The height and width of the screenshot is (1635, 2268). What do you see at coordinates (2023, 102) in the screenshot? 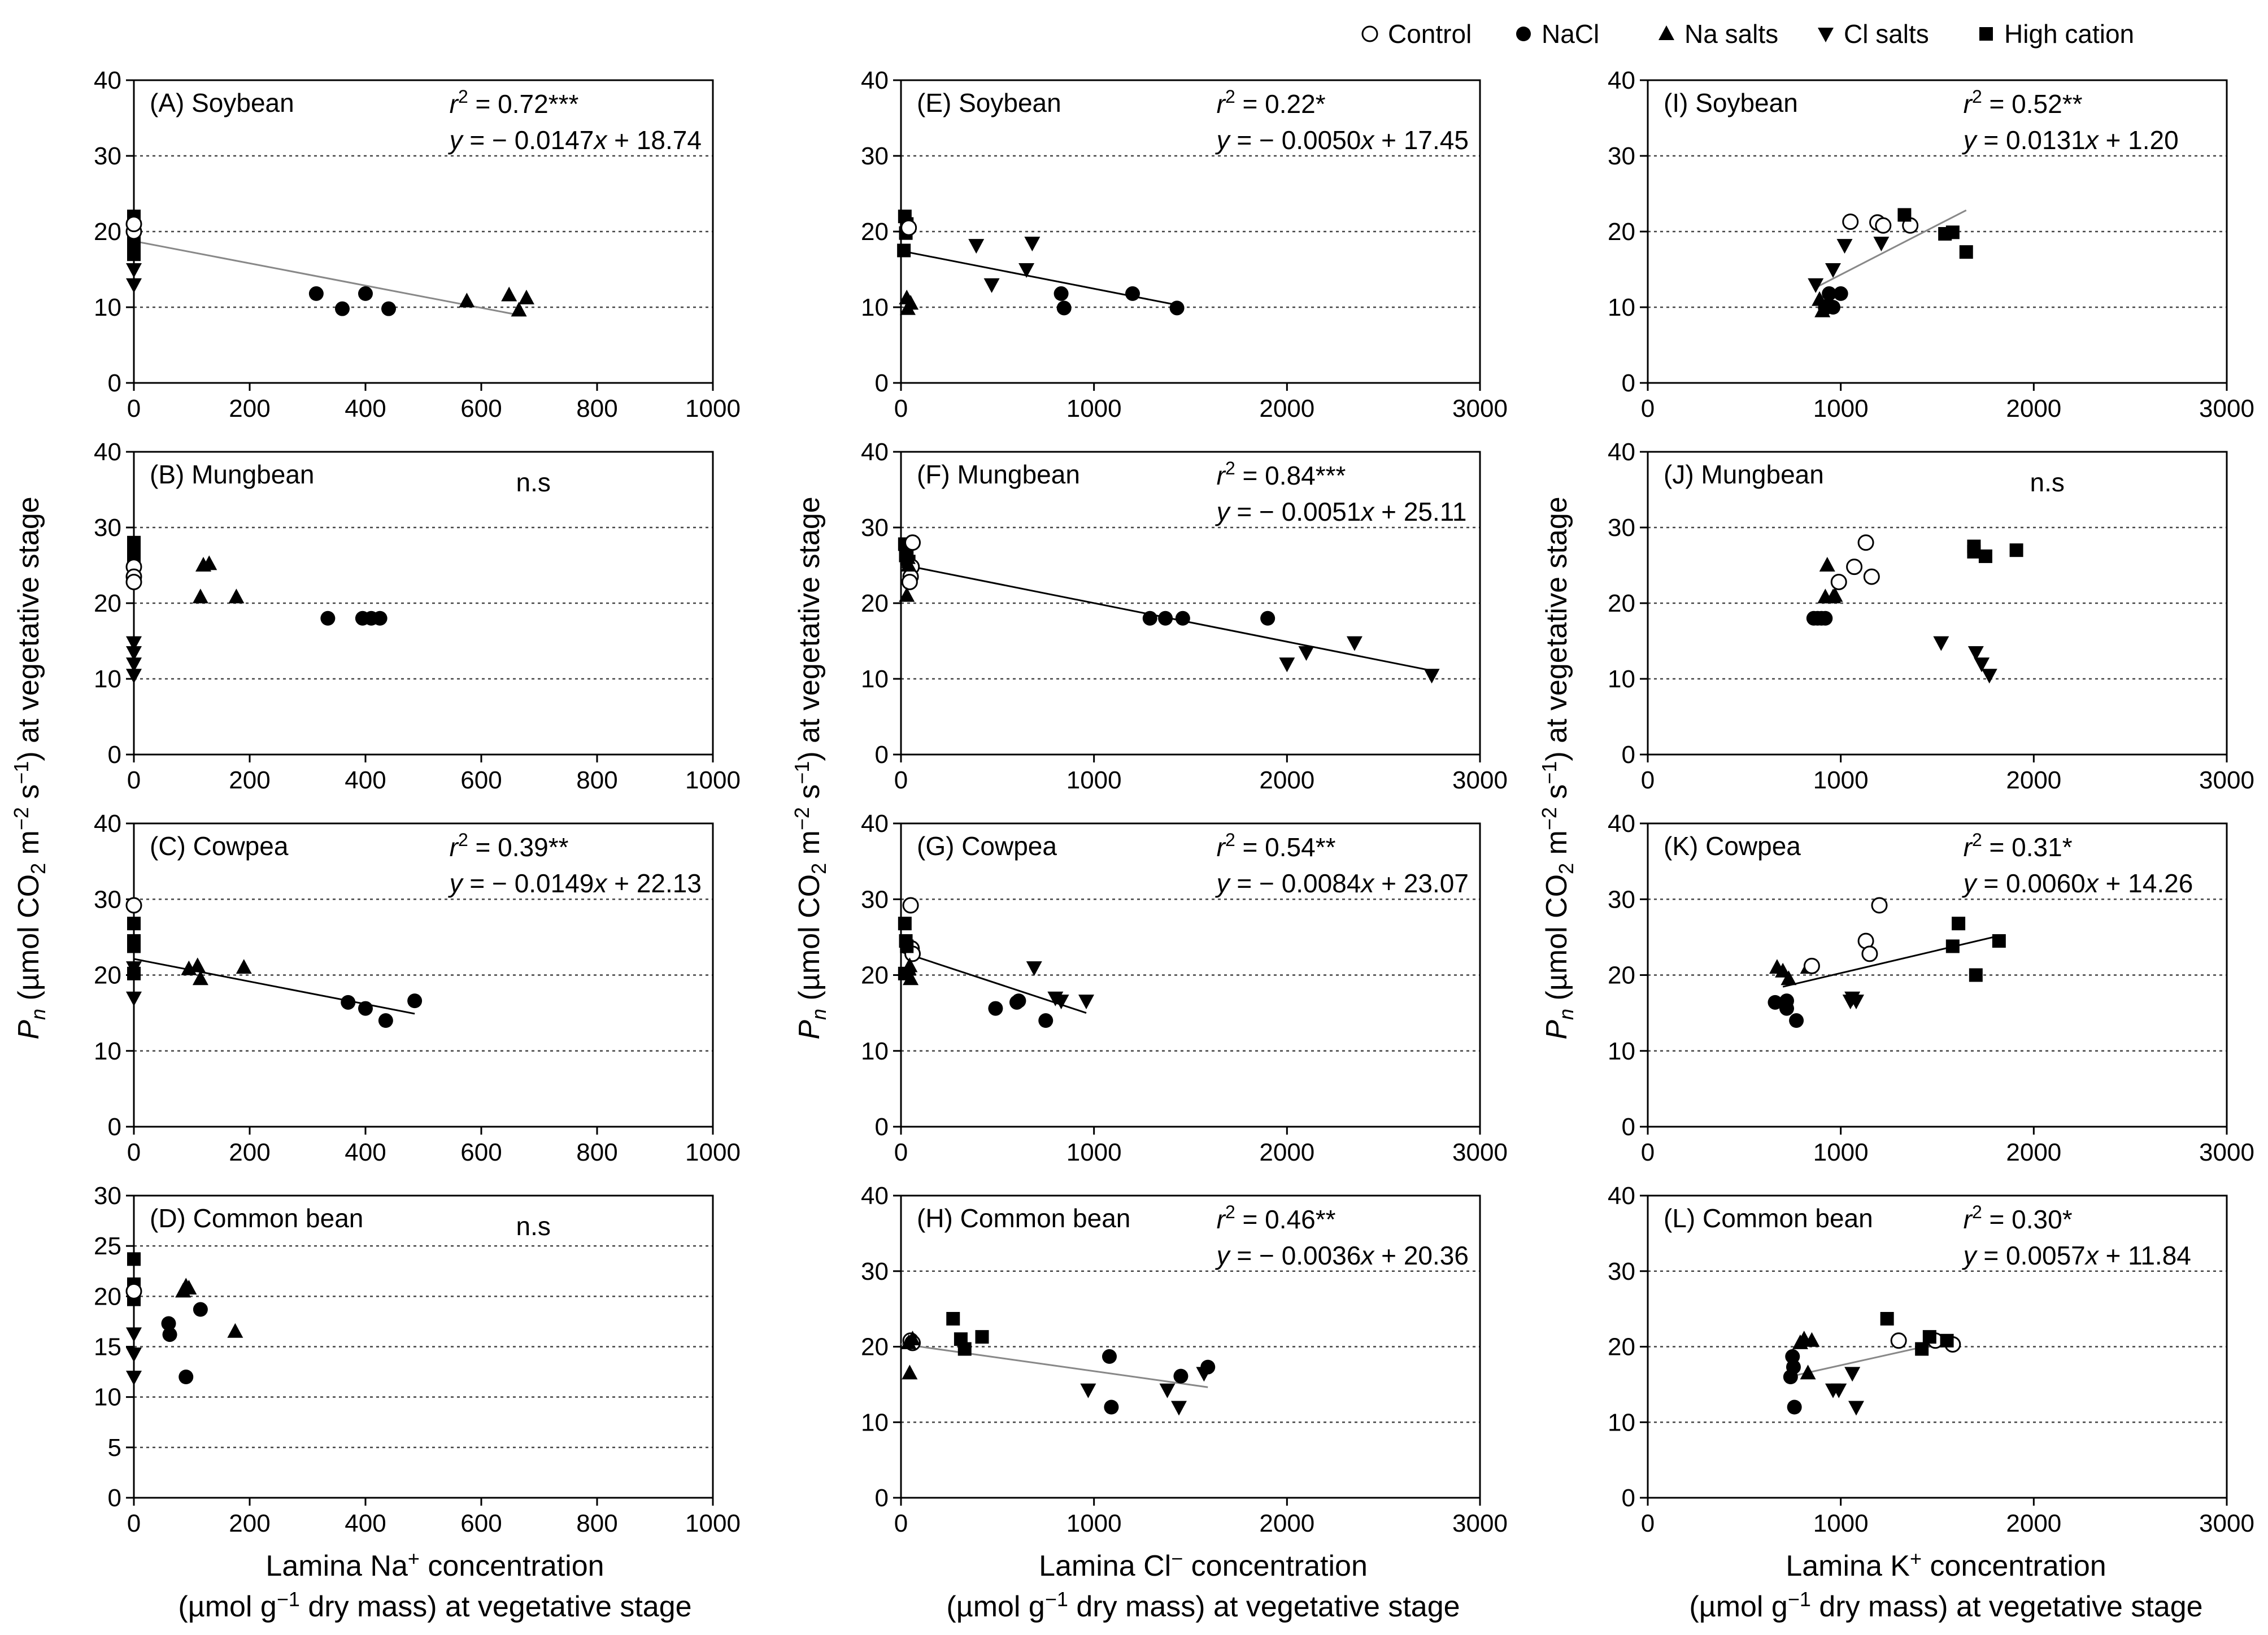
I see `r-squared-label: r2 = 0.52**` at bounding box center [2023, 102].